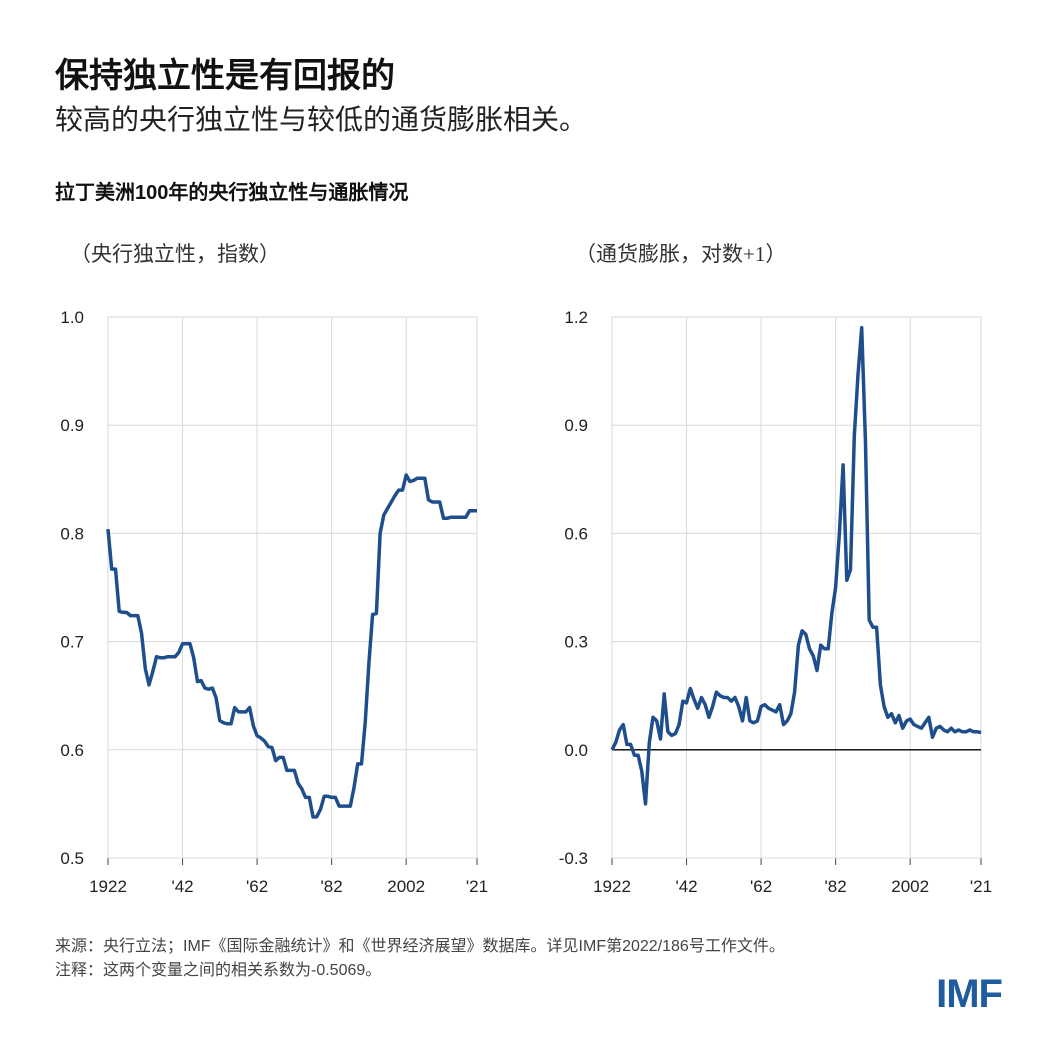 The height and width of the screenshot is (1050, 1050). Describe the element at coordinates (72, 642) in the screenshot. I see `left-y-tick-label: 0.7` at that location.